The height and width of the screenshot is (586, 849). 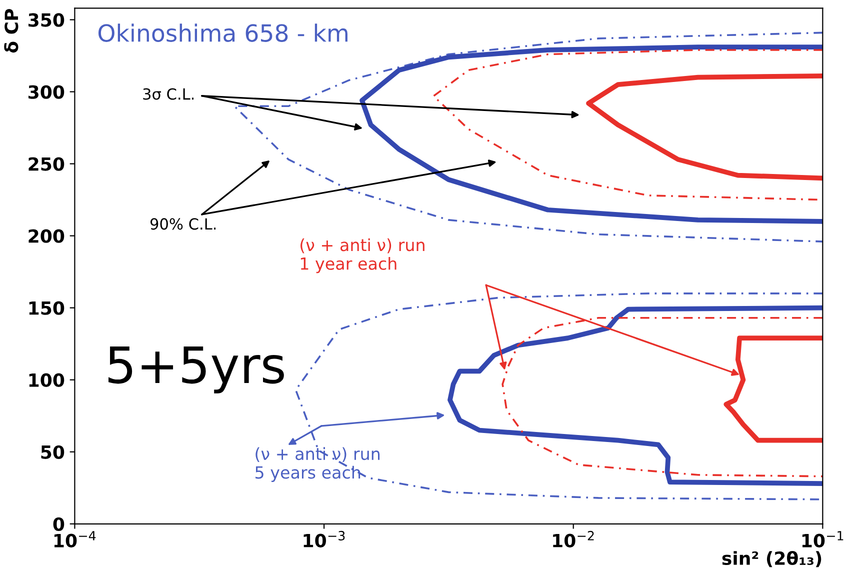 What do you see at coordinates (573, 539) in the screenshot?
I see `x-tick-label: 10$^{−2}$` at bounding box center [573, 539].